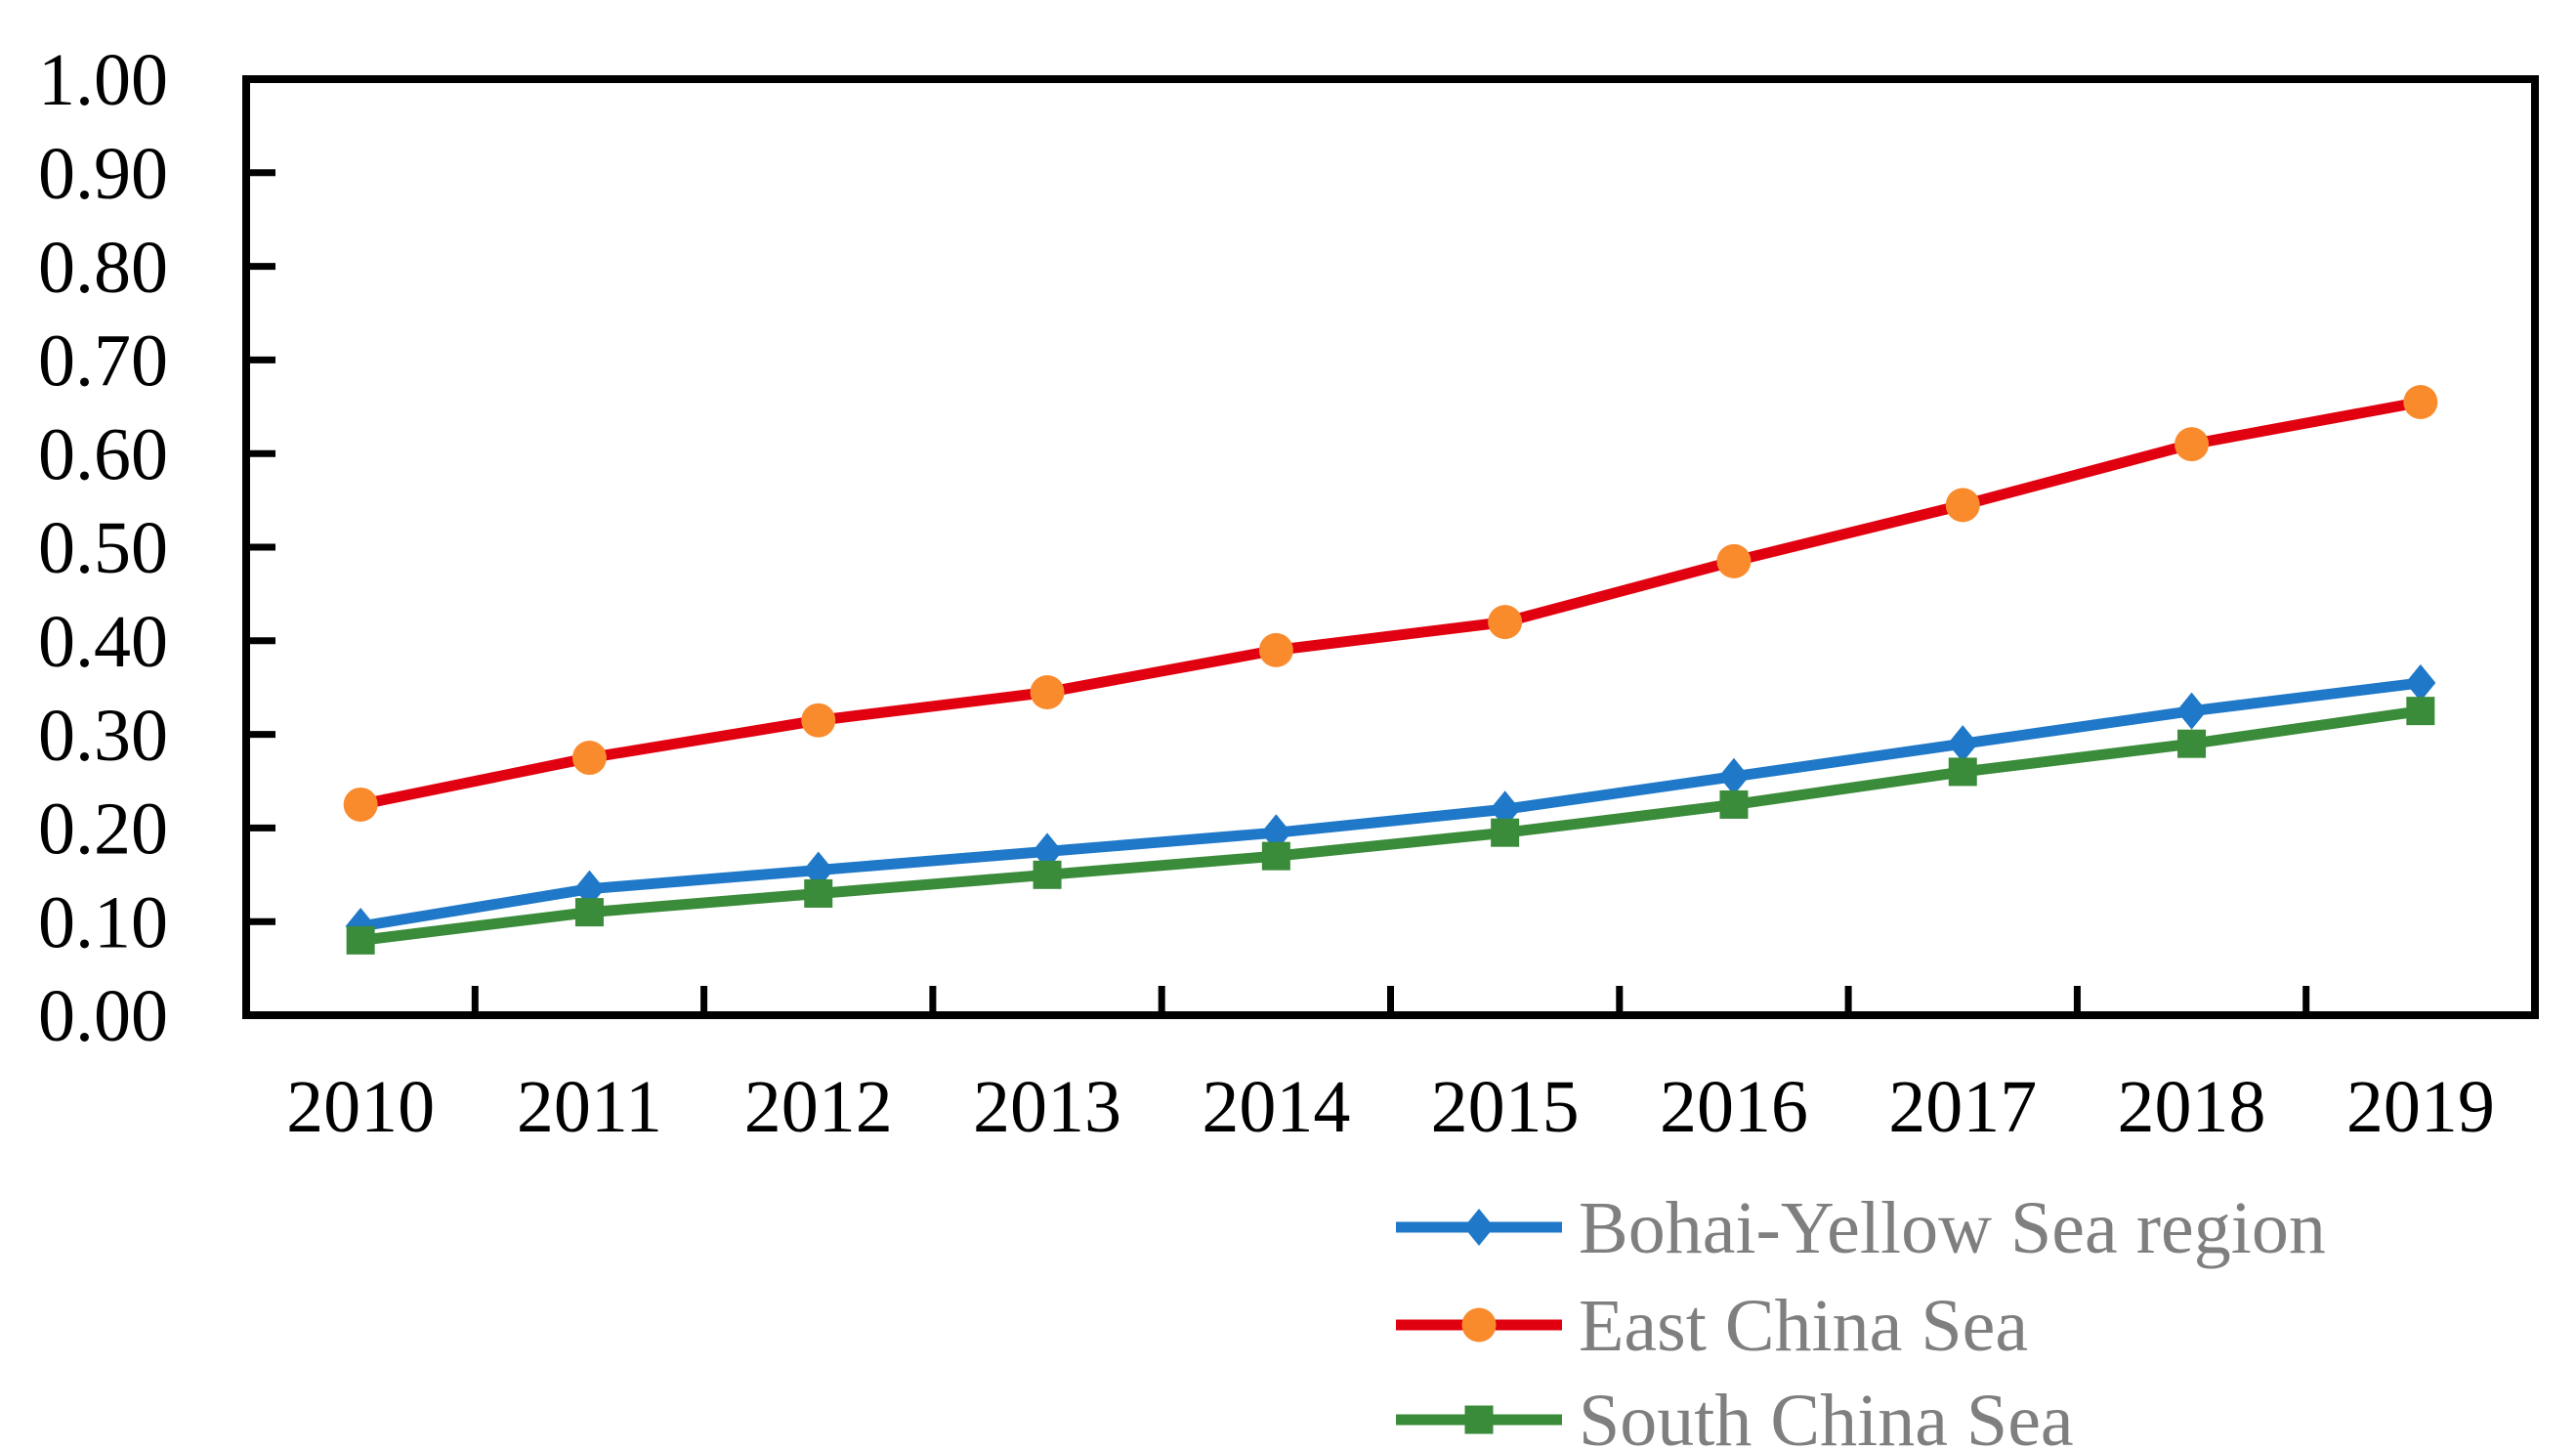 The width and height of the screenshot is (2576, 1450). Describe the element at coordinates (103, 268) in the screenshot. I see `y-axis-tick-label: 0.80` at that location.